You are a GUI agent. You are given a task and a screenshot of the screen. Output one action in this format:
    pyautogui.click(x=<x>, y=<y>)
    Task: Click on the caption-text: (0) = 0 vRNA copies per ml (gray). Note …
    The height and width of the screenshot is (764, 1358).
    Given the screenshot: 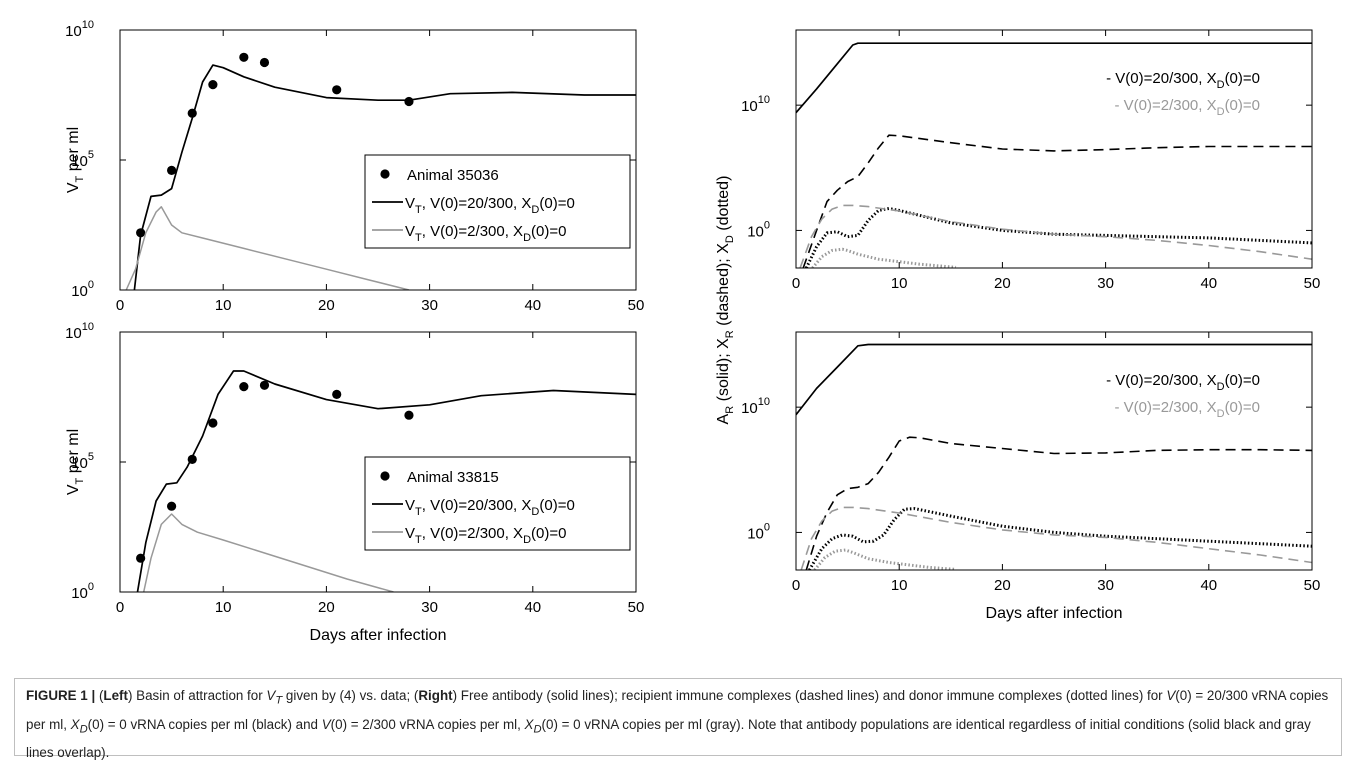 What is the action you would take?
    pyautogui.click(x=668, y=738)
    